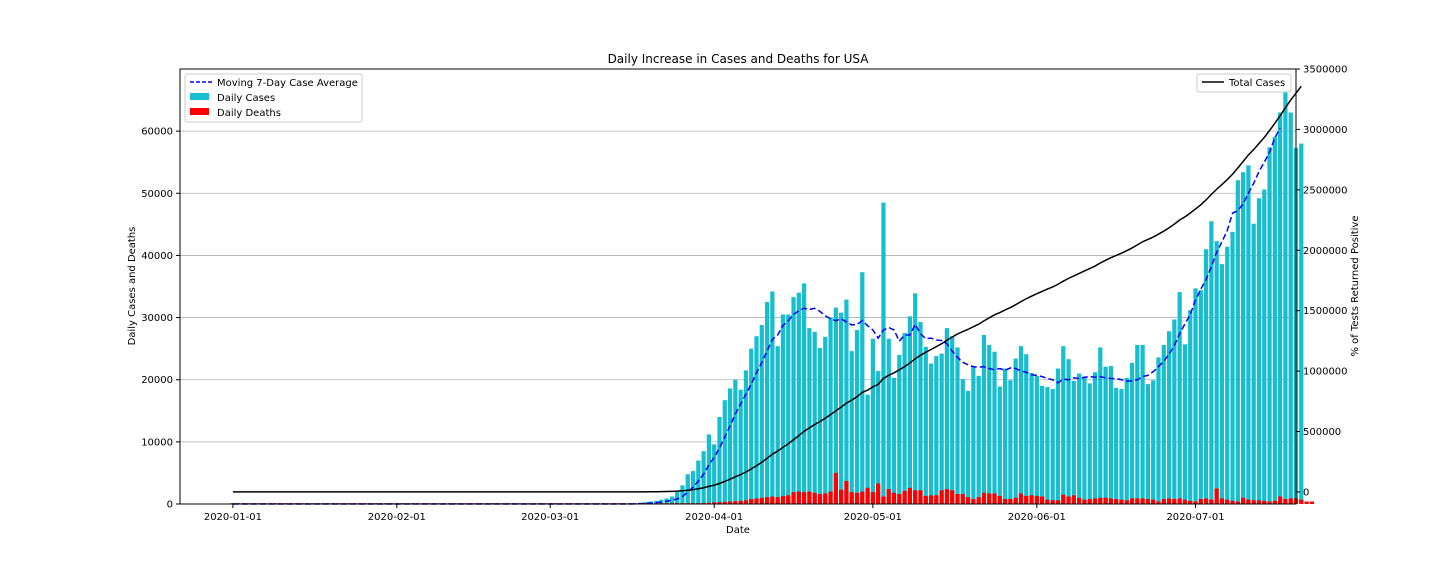 Image resolution: width=1440 pixels, height=576 pixels. Describe the element at coordinates (246, 98) in the screenshot. I see `legend-daily-cases-label: Daily Cases` at that location.